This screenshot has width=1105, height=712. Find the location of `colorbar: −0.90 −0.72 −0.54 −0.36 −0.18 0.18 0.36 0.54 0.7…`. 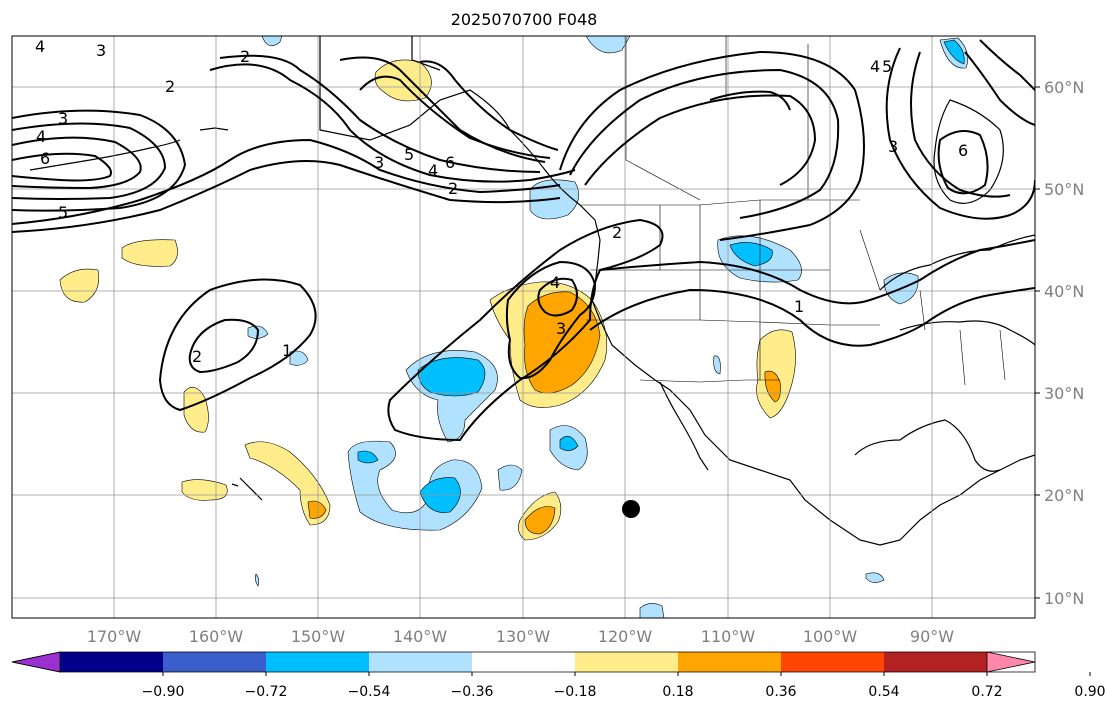

colorbar: −0.90 −0.72 −0.54 −0.36 −0.18 0.18 0.36 0.54 0.7… is located at coordinates (558, 675).